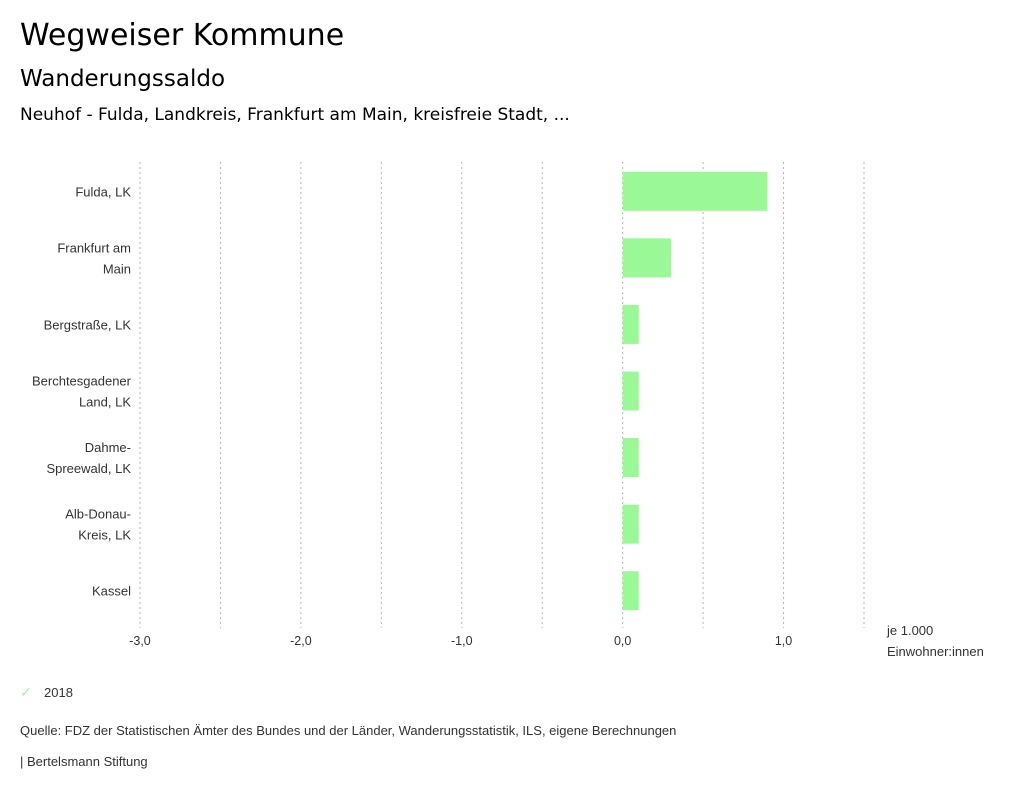 This screenshot has width=1024, height=795. What do you see at coordinates (88, 468) in the screenshot?
I see `category-label-line: Spreewald, LK` at bounding box center [88, 468].